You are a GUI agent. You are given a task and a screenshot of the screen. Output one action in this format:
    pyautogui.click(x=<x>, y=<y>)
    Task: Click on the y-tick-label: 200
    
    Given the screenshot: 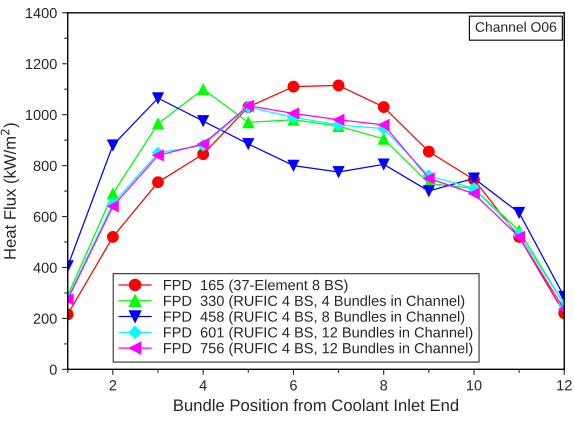 What is the action you would take?
    pyautogui.click(x=45, y=319)
    